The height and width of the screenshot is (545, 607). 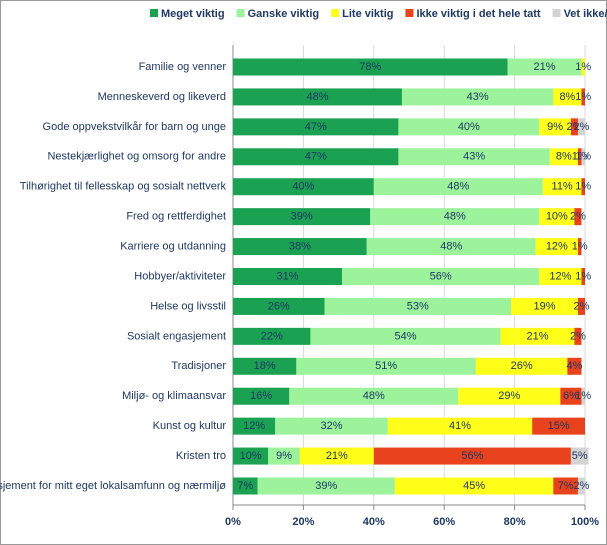 What do you see at coordinates (300, 246) in the screenshot?
I see `value-label: 38%` at bounding box center [300, 246].